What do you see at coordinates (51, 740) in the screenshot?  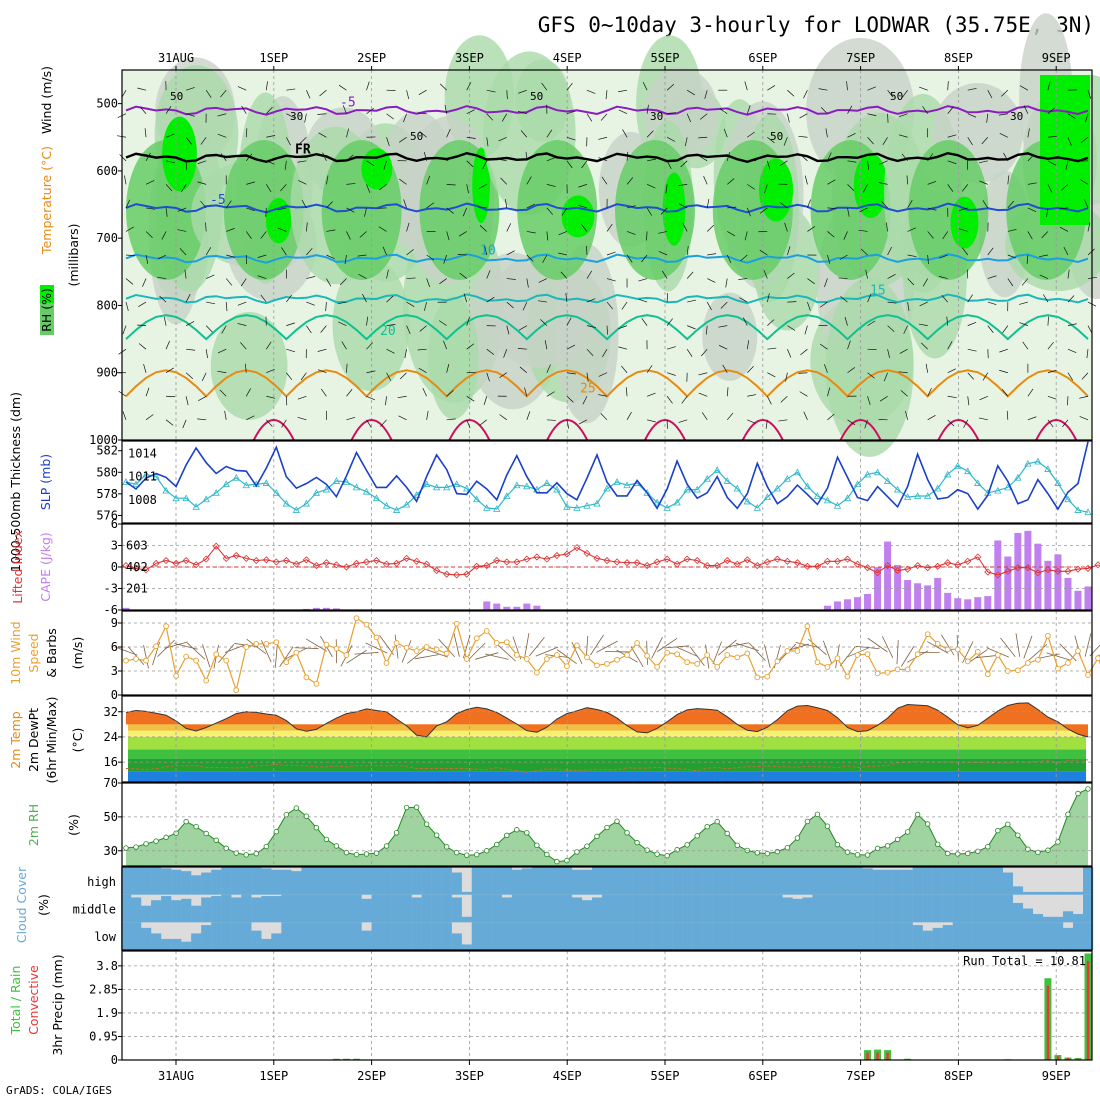 I see `temp-c-ylabel: (6hr Min/Max)` at bounding box center [51, 740].